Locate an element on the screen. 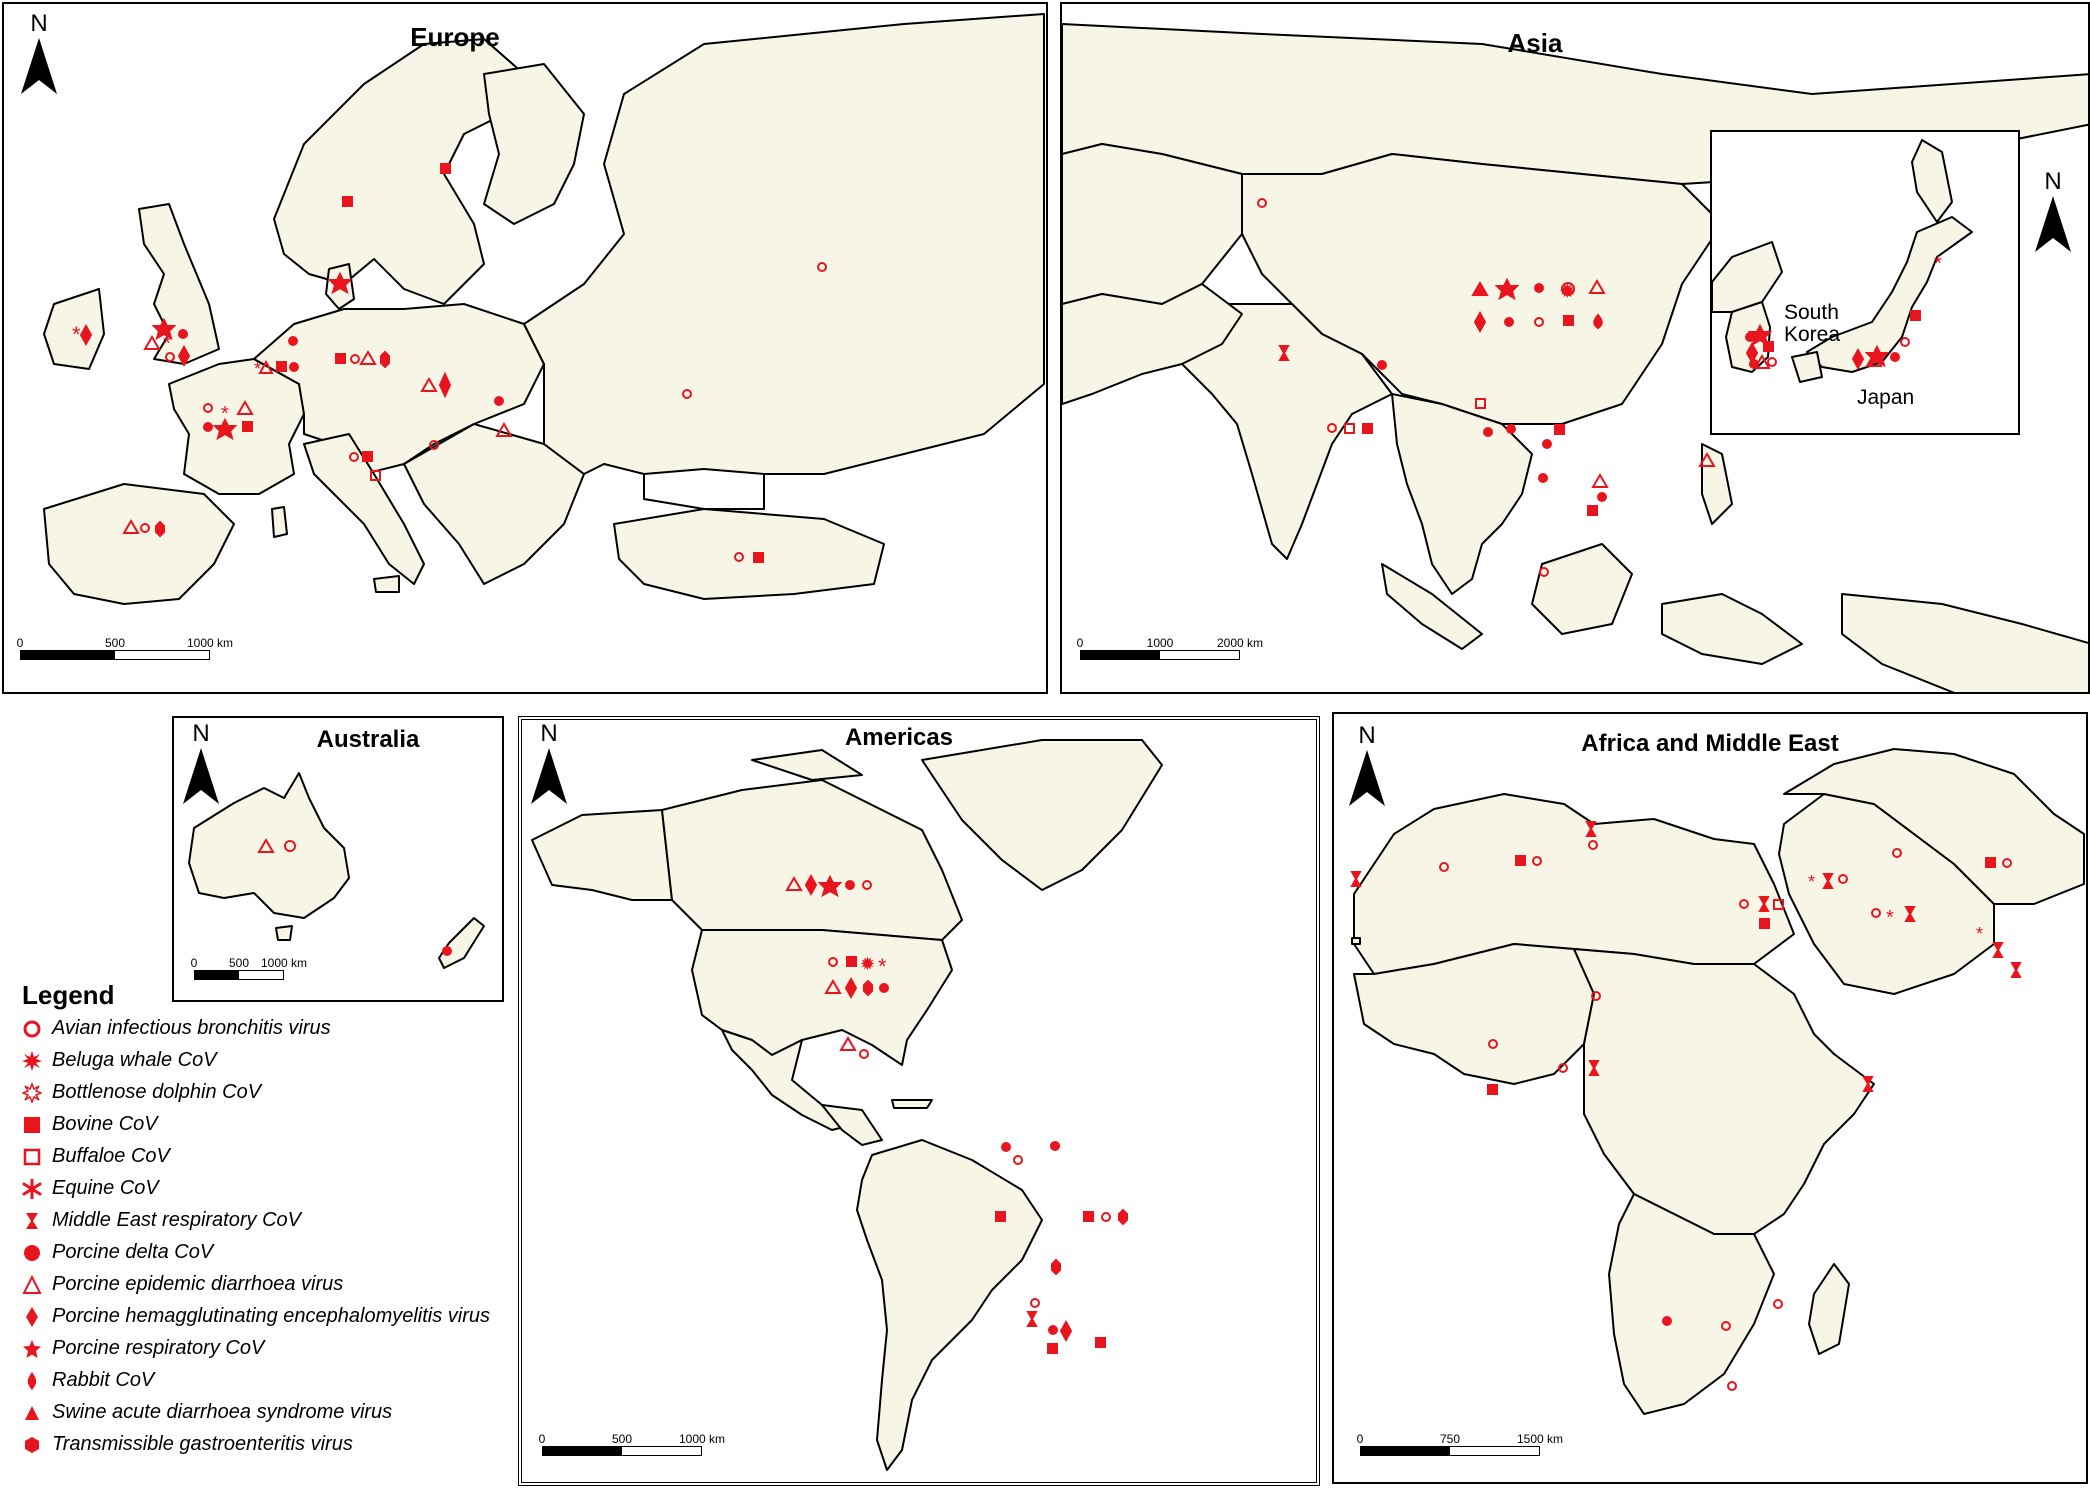 This screenshot has width=2090, height=1490. legend-item: Porcine respiratory CoV is located at coordinates (282, 1348).